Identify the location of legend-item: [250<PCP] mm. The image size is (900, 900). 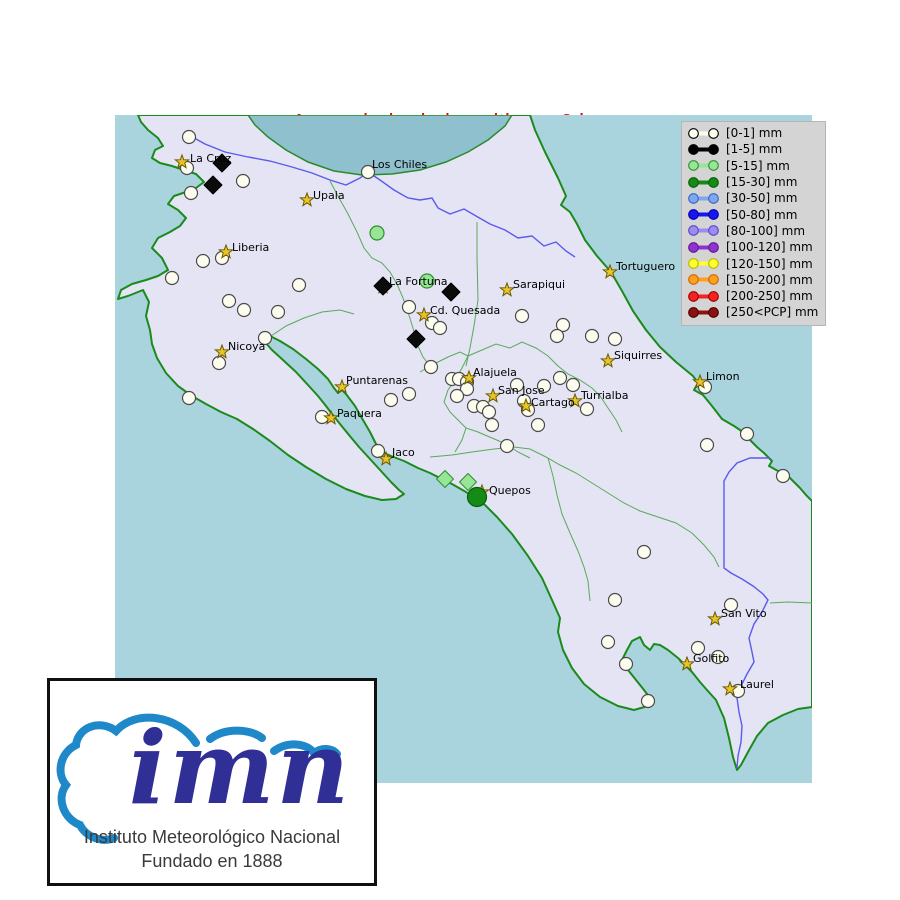
(752, 312).